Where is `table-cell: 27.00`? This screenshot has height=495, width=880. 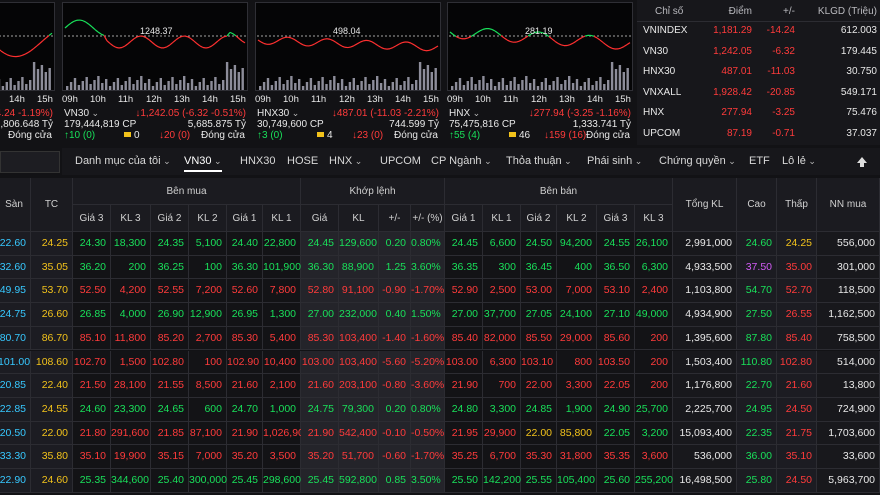
table-cell: 27.00 is located at coordinates (320, 315).